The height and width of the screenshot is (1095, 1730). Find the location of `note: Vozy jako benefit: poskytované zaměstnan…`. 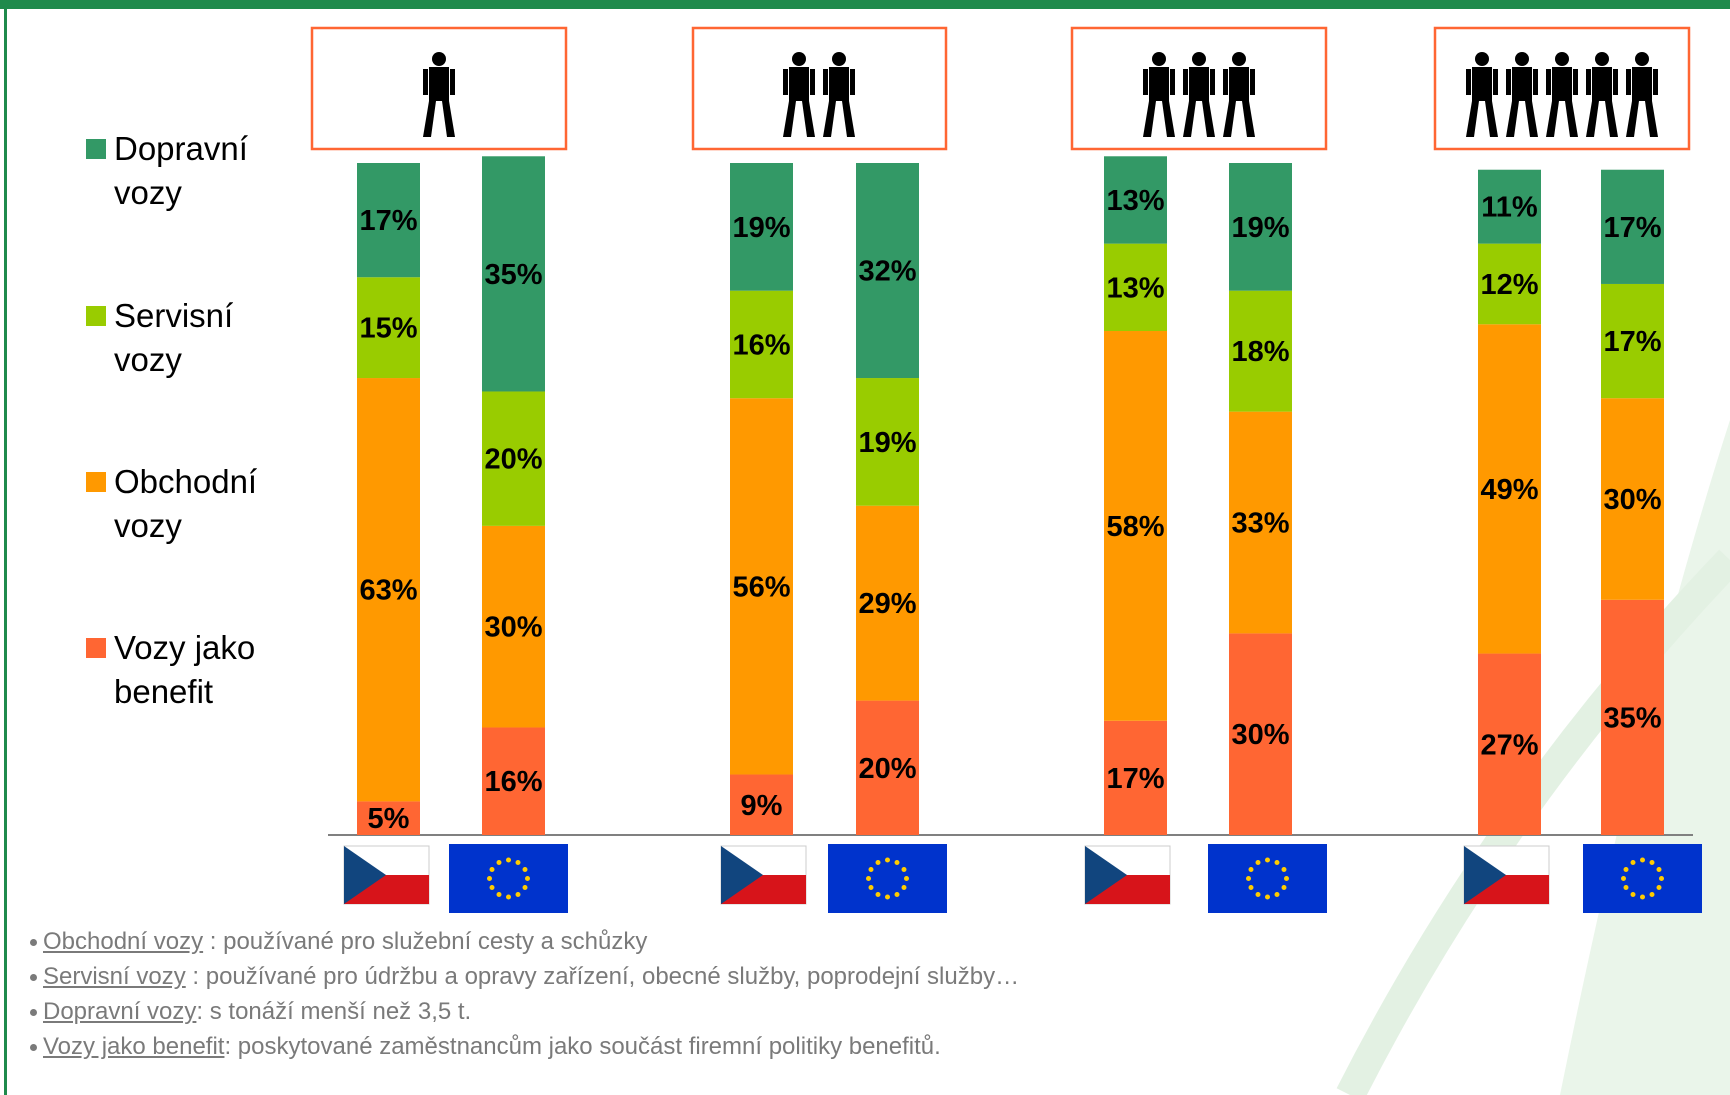

note: Vozy jako benefit: poskytované zaměstnan… is located at coordinates (485, 1047).